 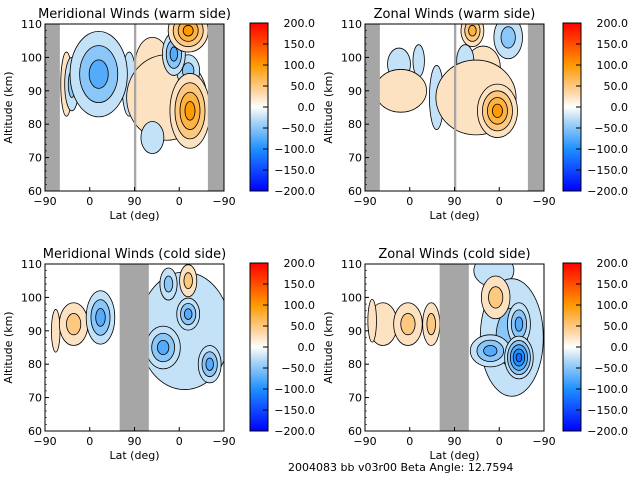 What do you see at coordinates (454, 254) in the screenshot?
I see `chart-title: Zonal Winds (cold side)` at bounding box center [454, 254].